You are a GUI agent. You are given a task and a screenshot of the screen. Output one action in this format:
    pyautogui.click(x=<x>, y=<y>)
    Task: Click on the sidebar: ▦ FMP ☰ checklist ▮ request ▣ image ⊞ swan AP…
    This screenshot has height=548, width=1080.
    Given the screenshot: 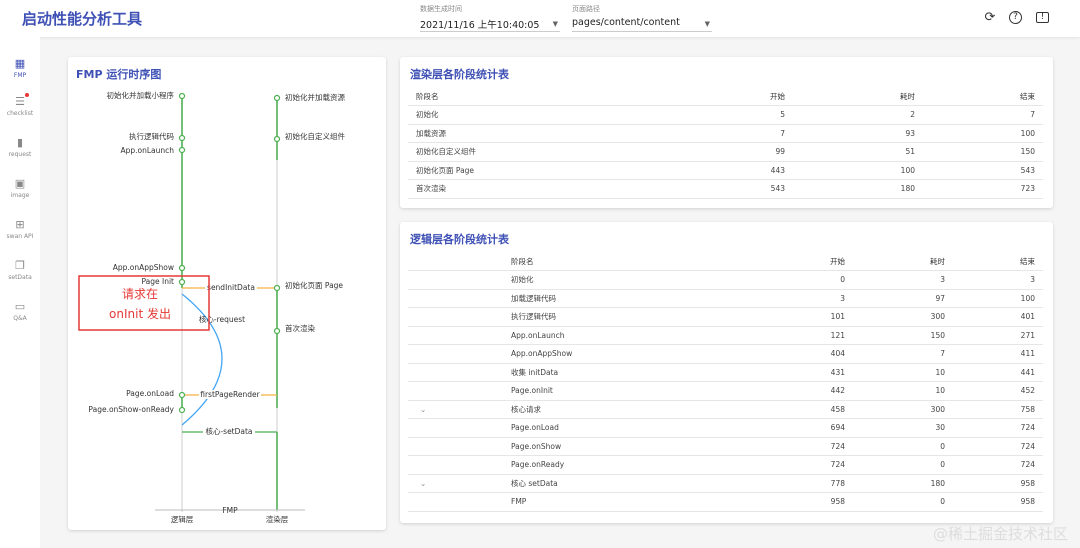 What is the action you would take?
    pyautogui.click(x=20, y=292)
    